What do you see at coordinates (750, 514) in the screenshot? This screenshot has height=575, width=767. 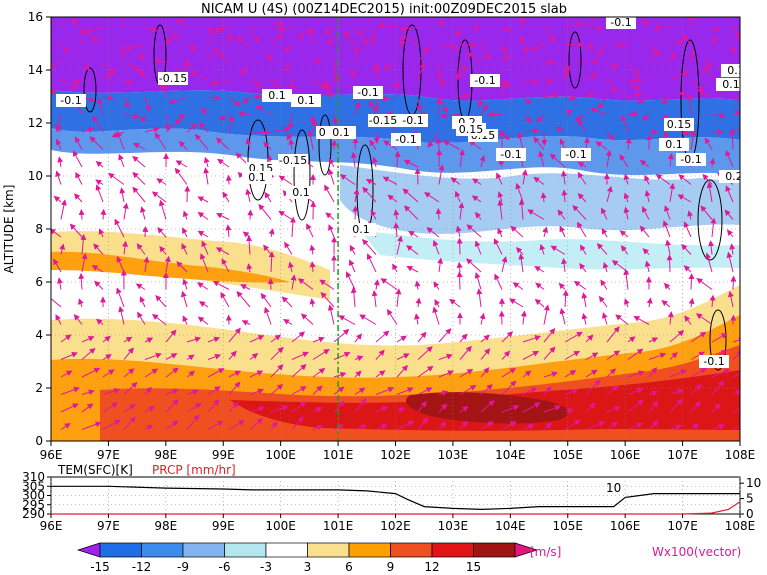 I see `right-tick-surface: 0` at bounding box center [750, 514].